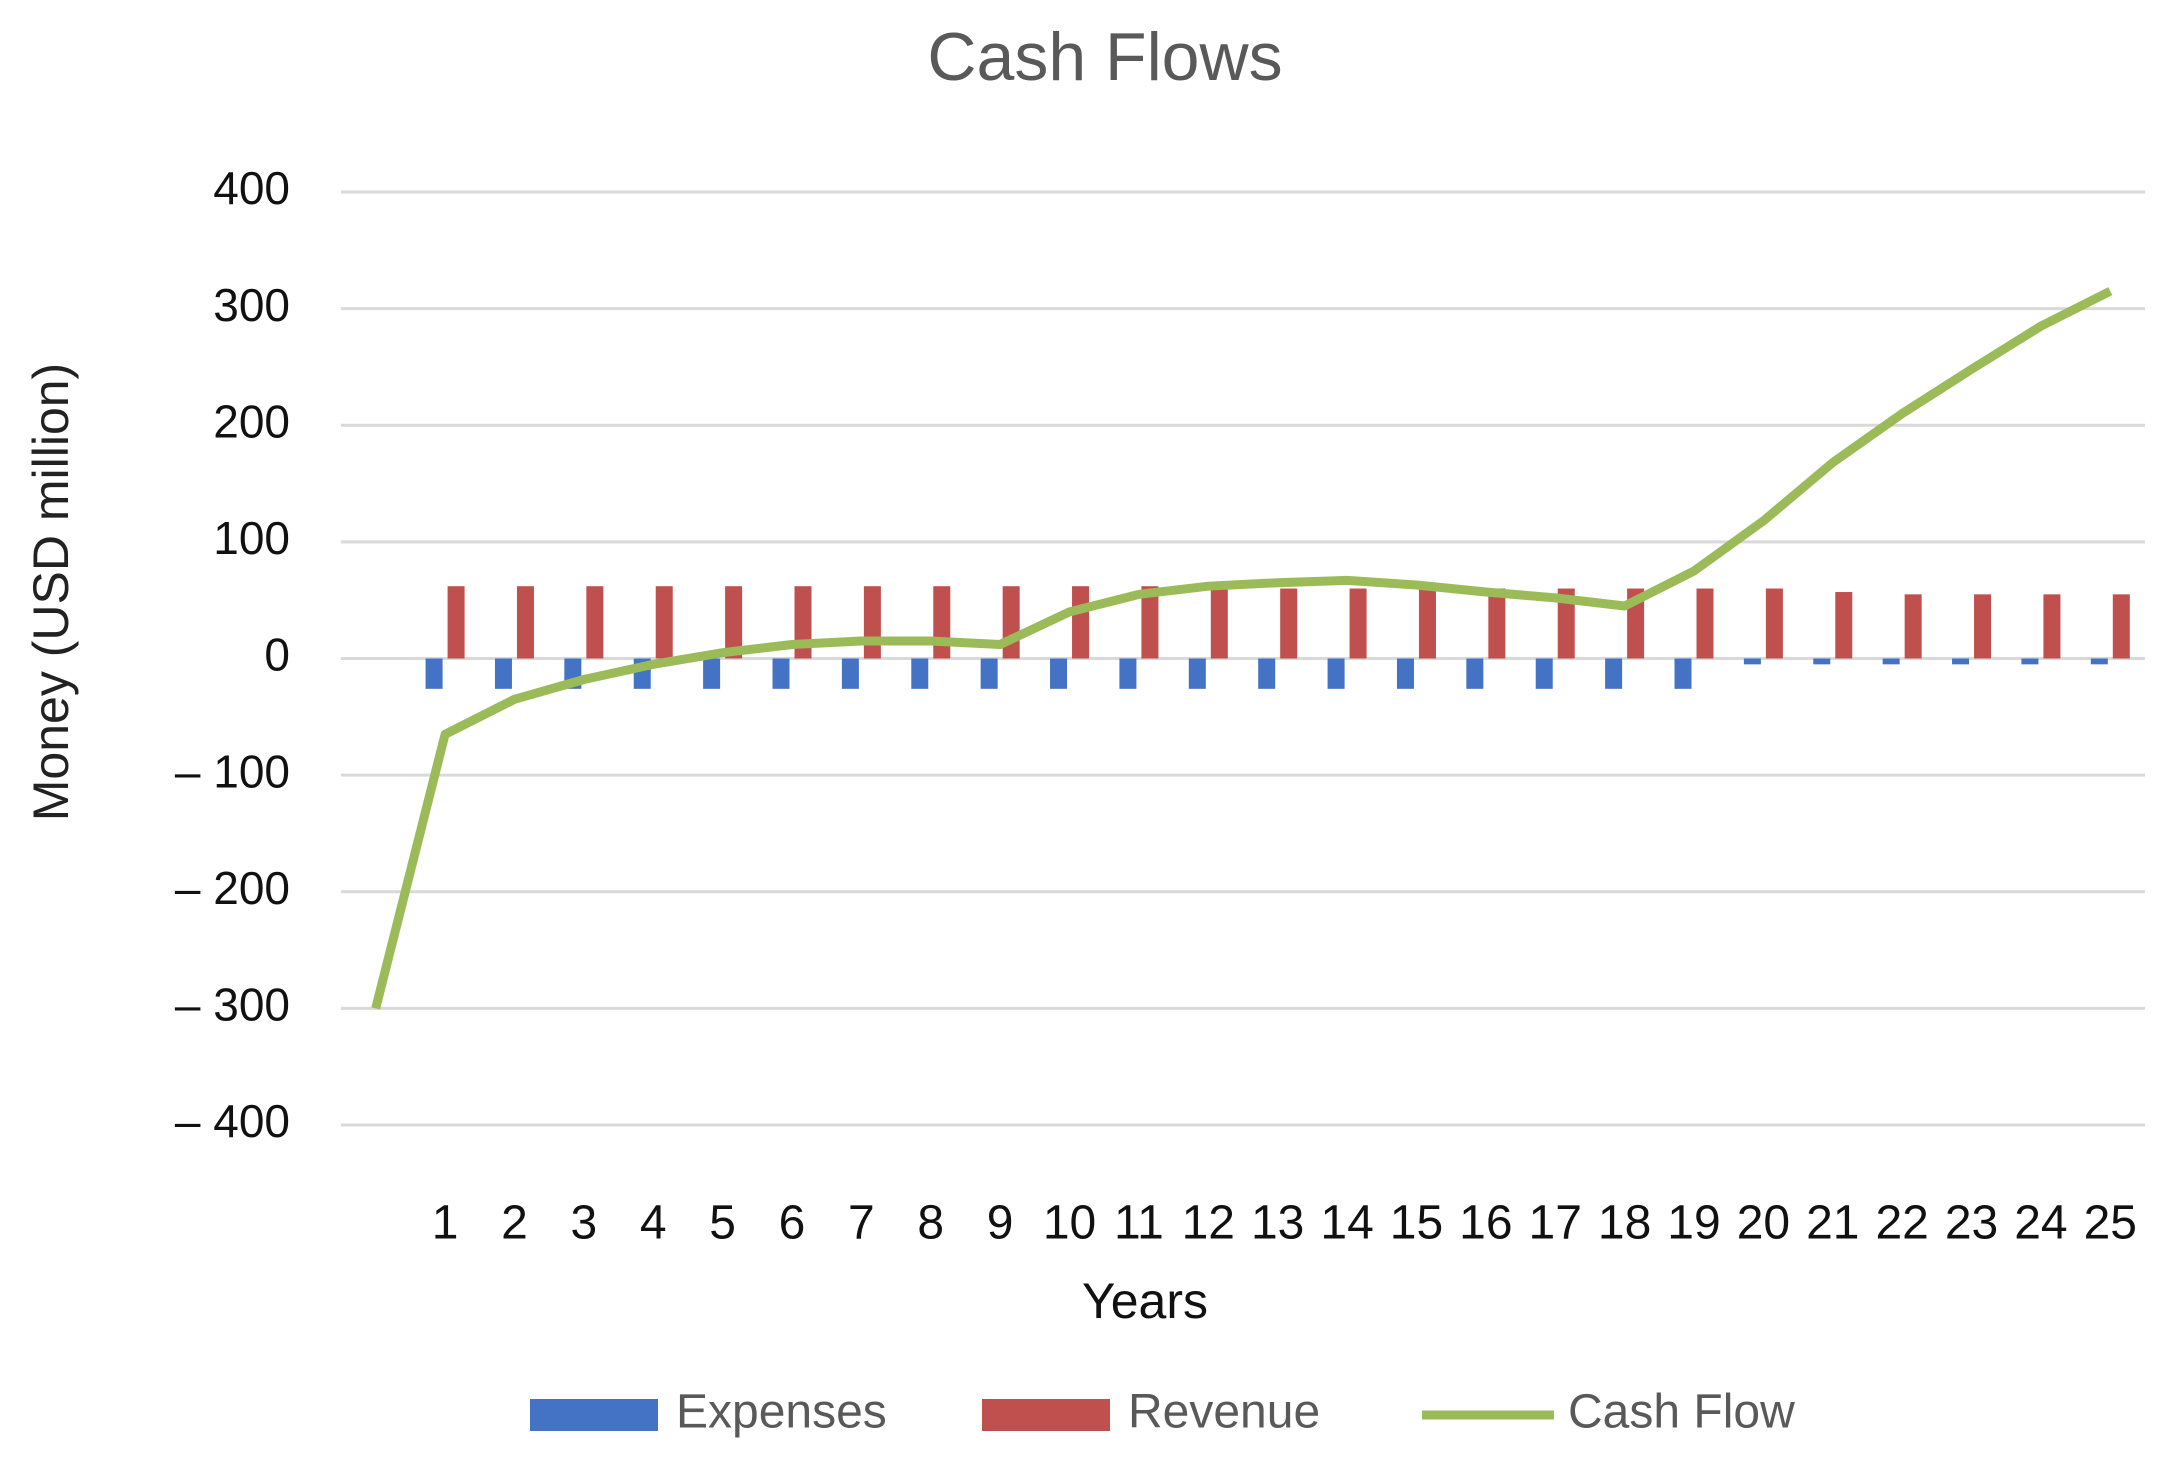 This screenshot has height=1472, width=2184. Describe the element at coordinates (251, 305) in the screenshot. I see `y-tick-label: 300` at that location.